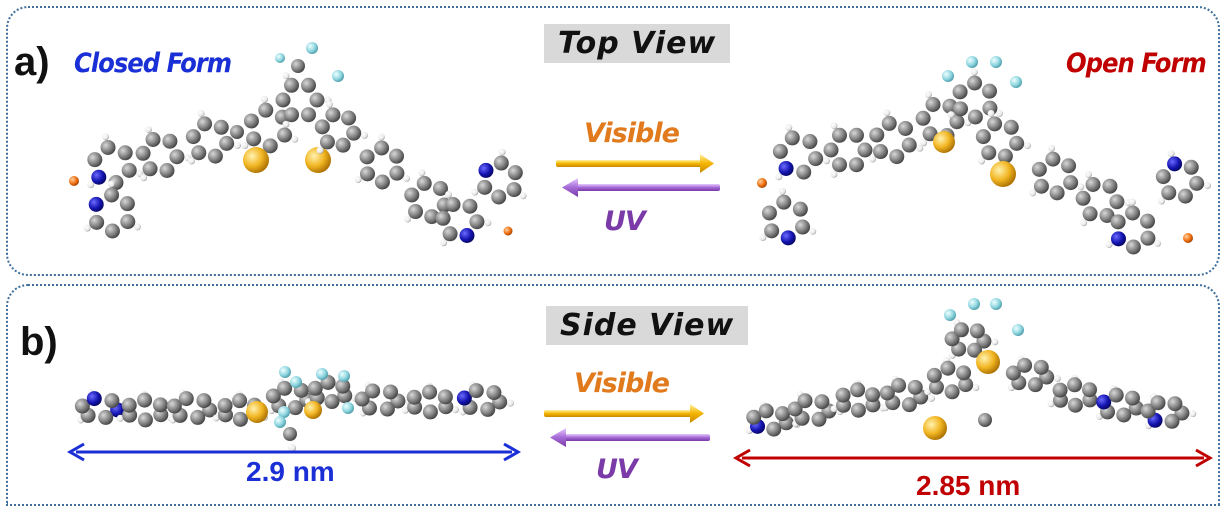 This screenshot has height=511, width=1224. I want to click on side-view-title: Side View, so click(647, 325).